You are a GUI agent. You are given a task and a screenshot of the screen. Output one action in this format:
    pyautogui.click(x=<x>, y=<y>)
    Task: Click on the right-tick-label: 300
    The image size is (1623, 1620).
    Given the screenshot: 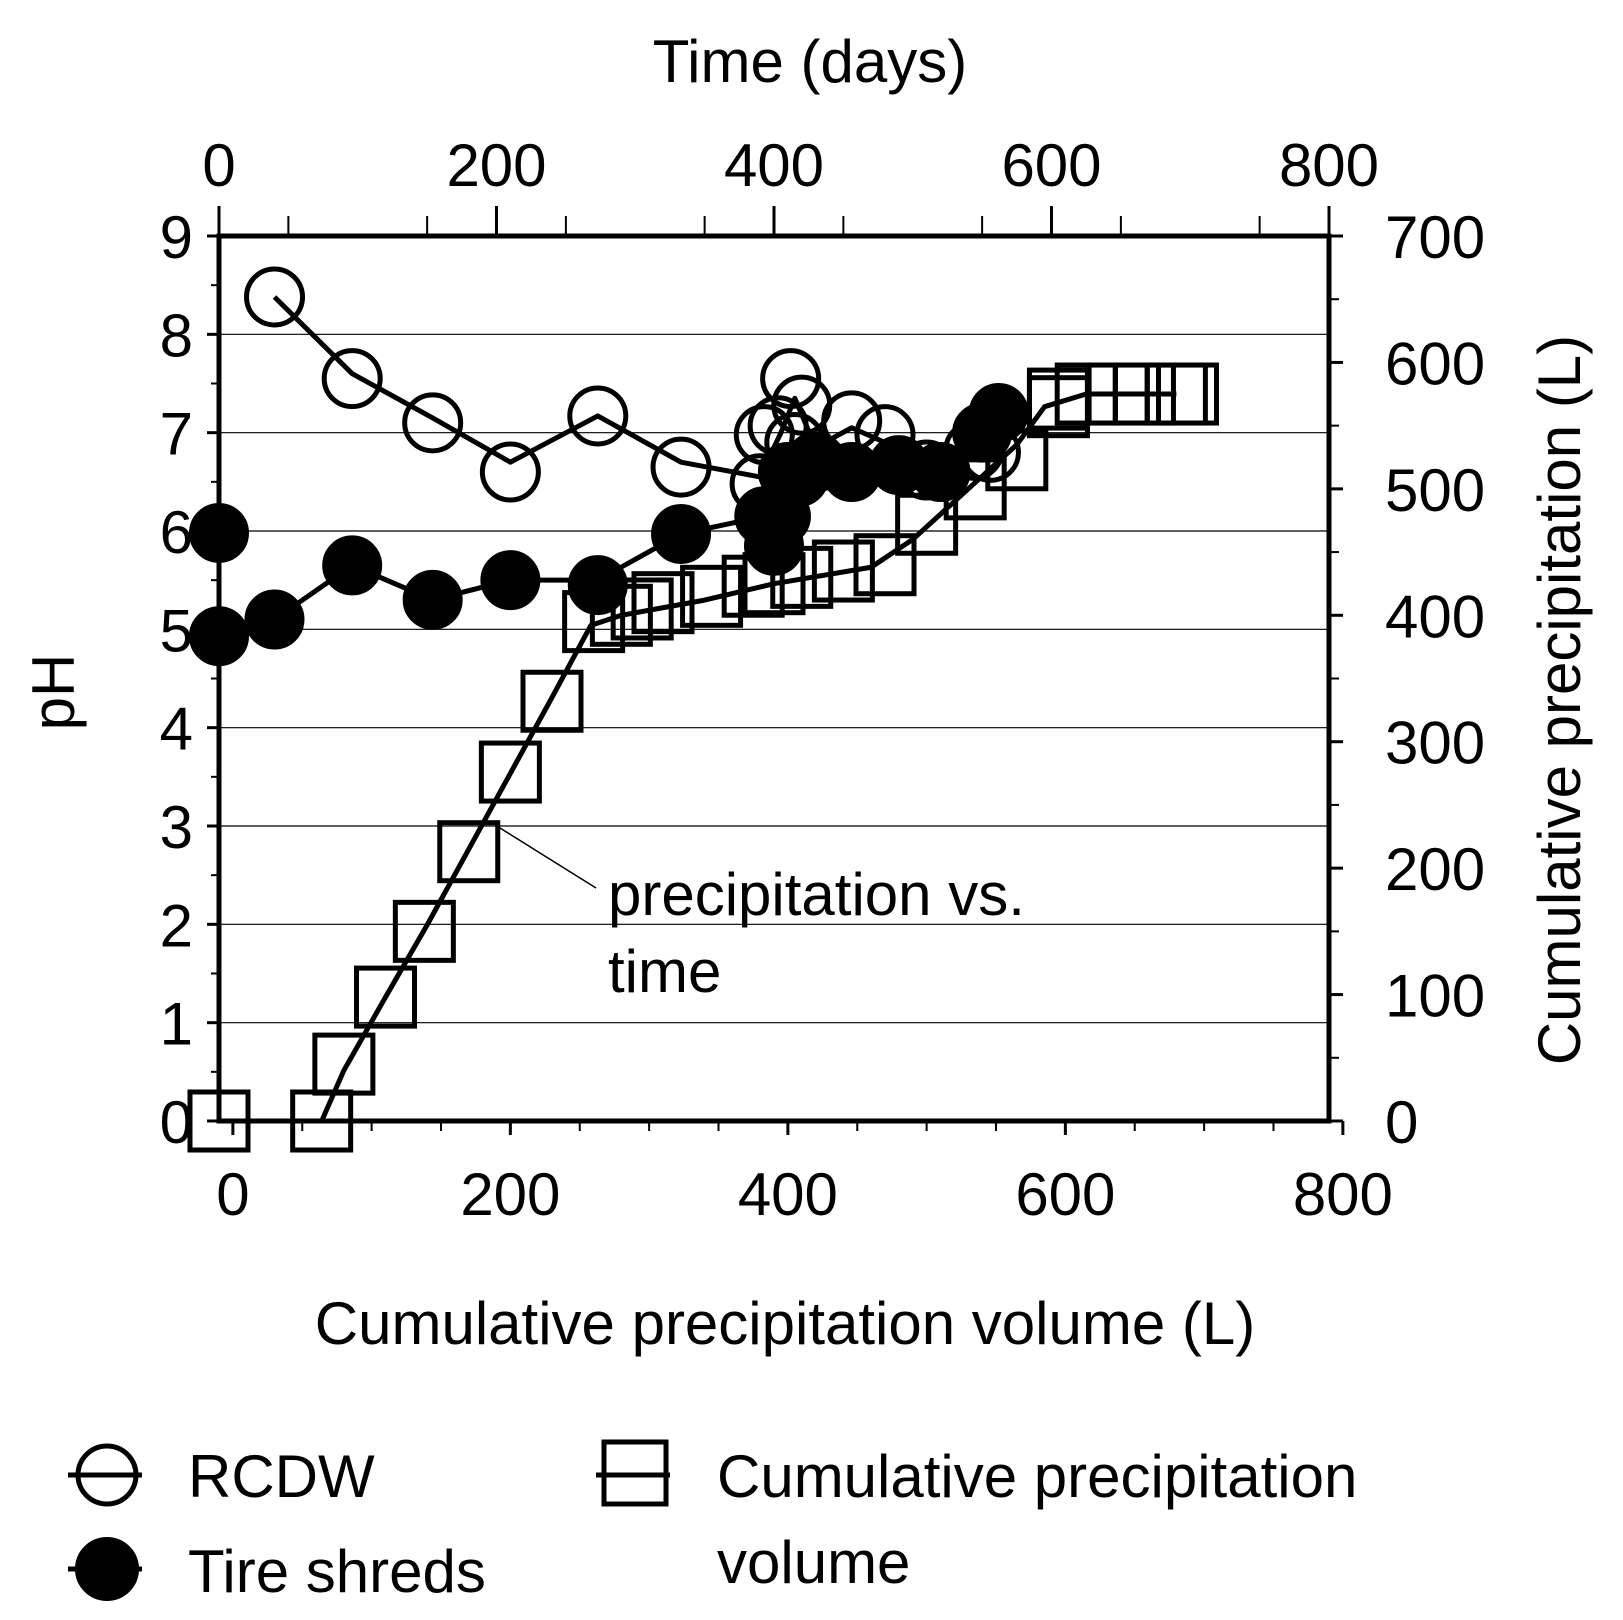 What is the action you would take?
    pyautogui.click(x=1435, y=743)
    